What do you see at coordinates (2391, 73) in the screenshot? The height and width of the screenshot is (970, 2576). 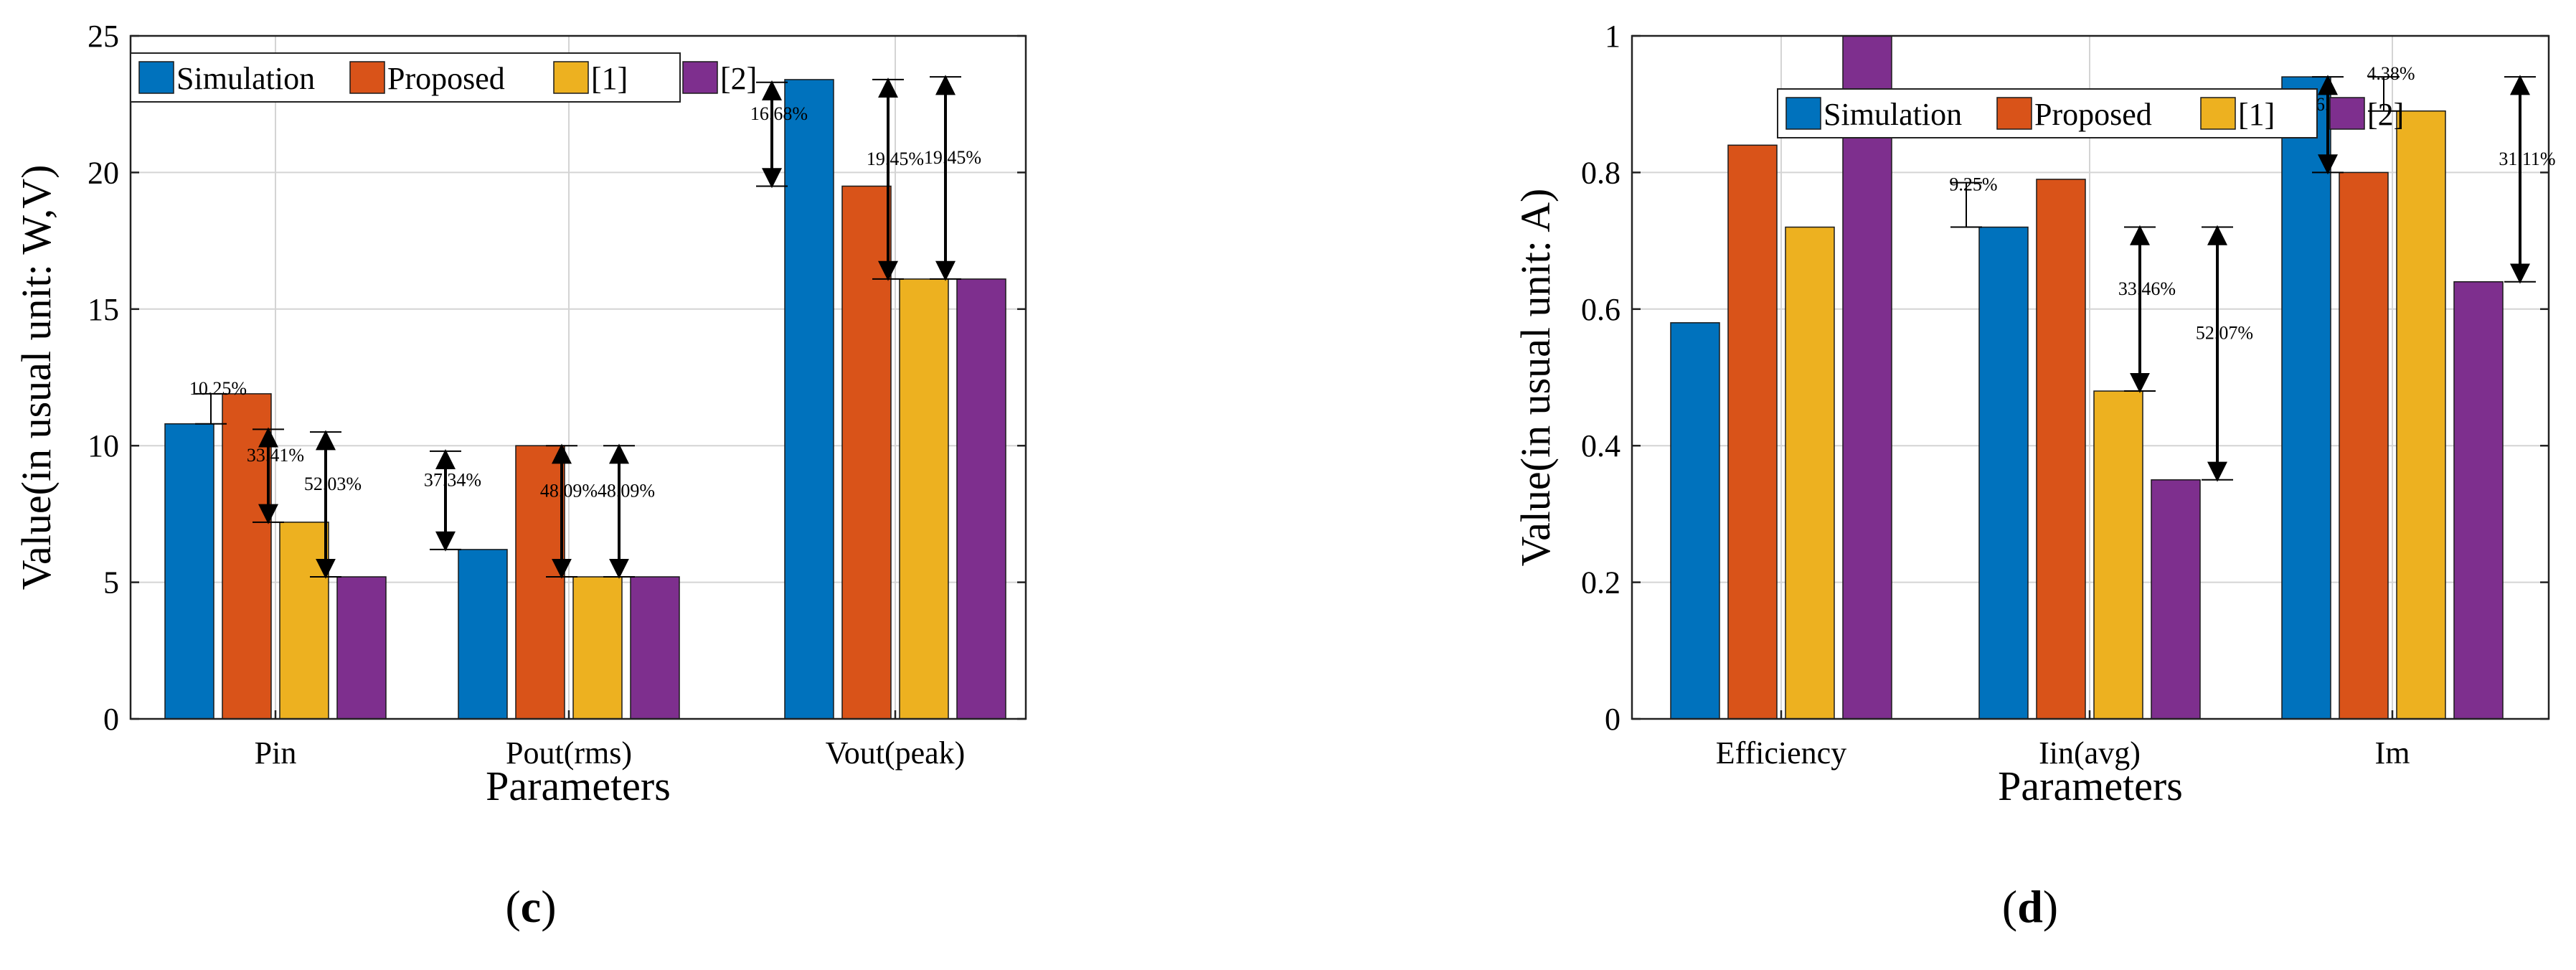 I see `annotation-label: 4.38%` at bounding box center [2391, 73].